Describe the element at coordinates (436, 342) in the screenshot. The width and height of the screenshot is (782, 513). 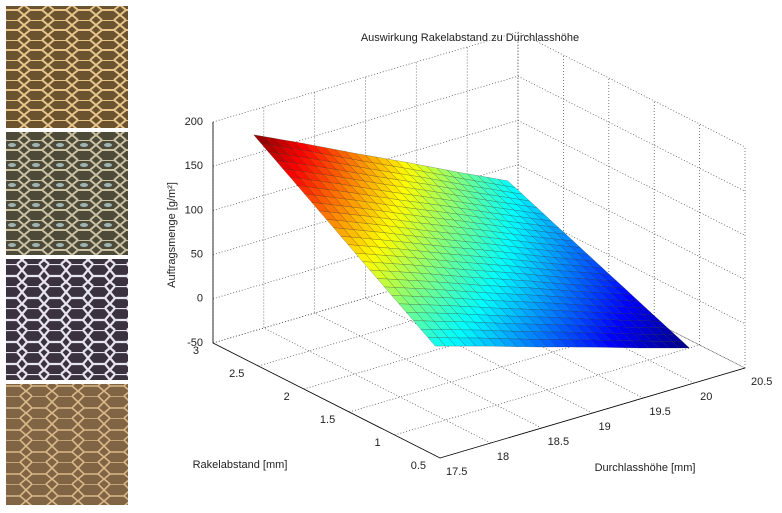
I see `surface-cell` at that location.